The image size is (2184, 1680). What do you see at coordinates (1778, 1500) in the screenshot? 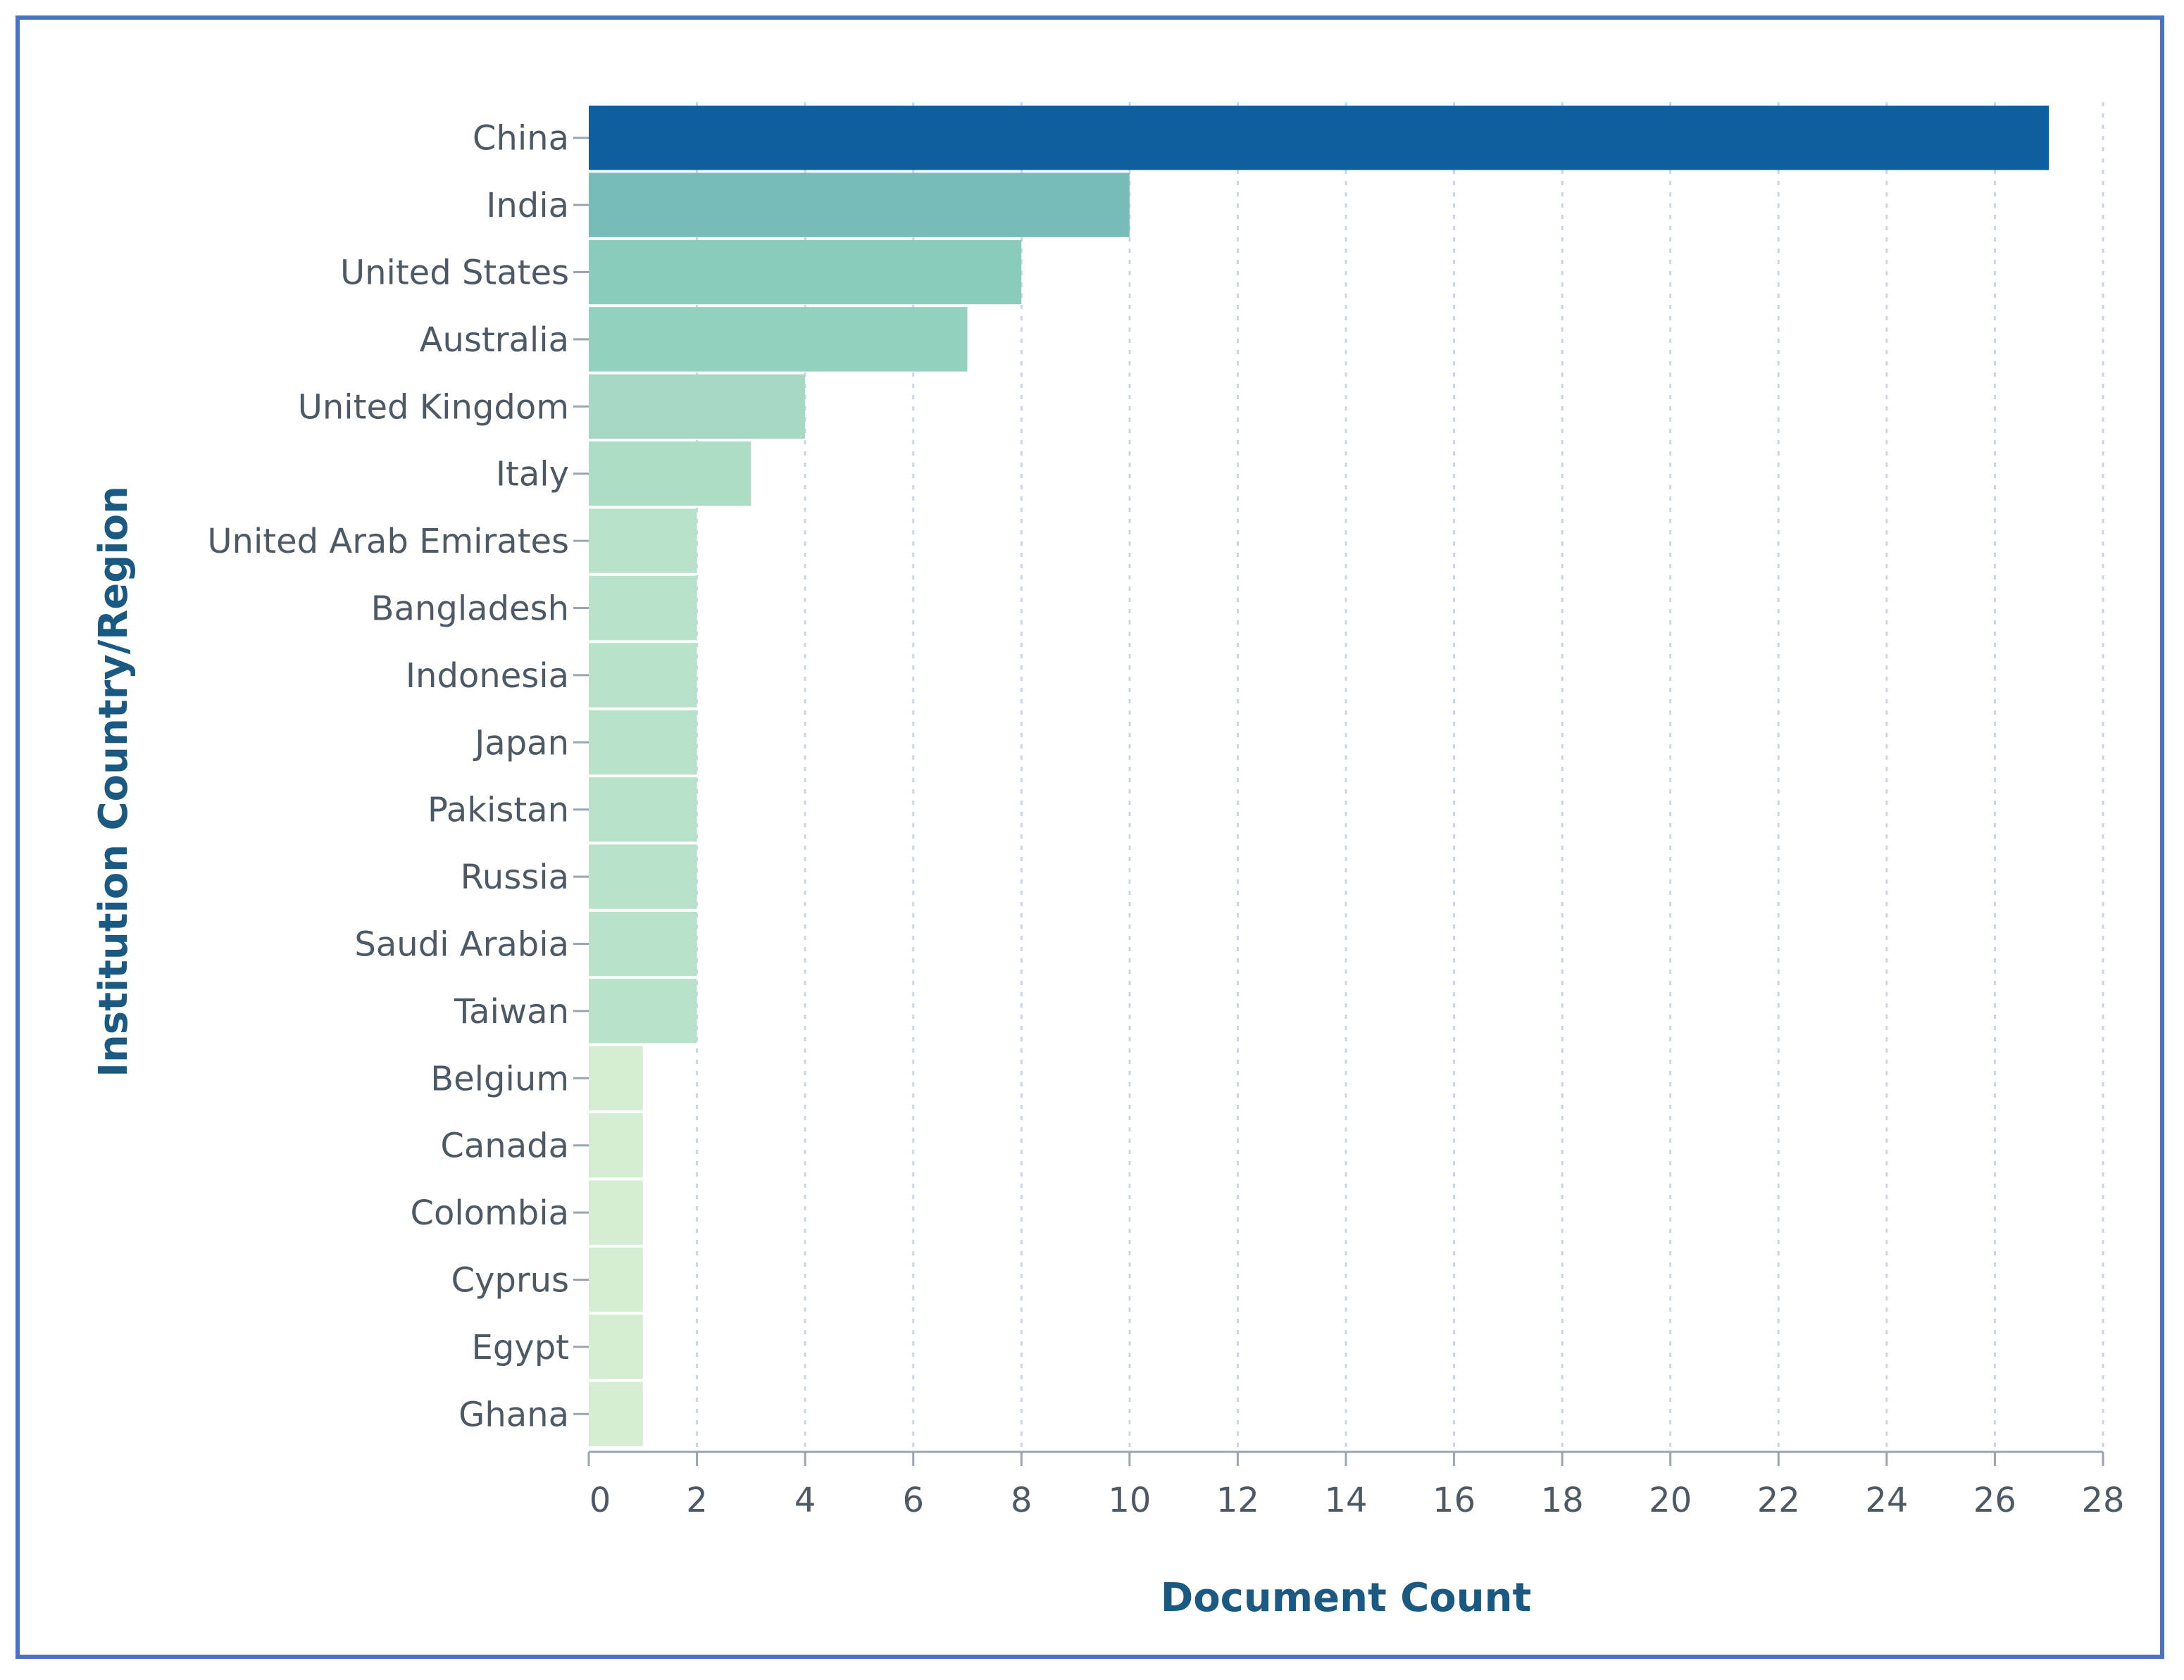
I see `x-tick-label: 22` at bounding box center [1778, 1500].